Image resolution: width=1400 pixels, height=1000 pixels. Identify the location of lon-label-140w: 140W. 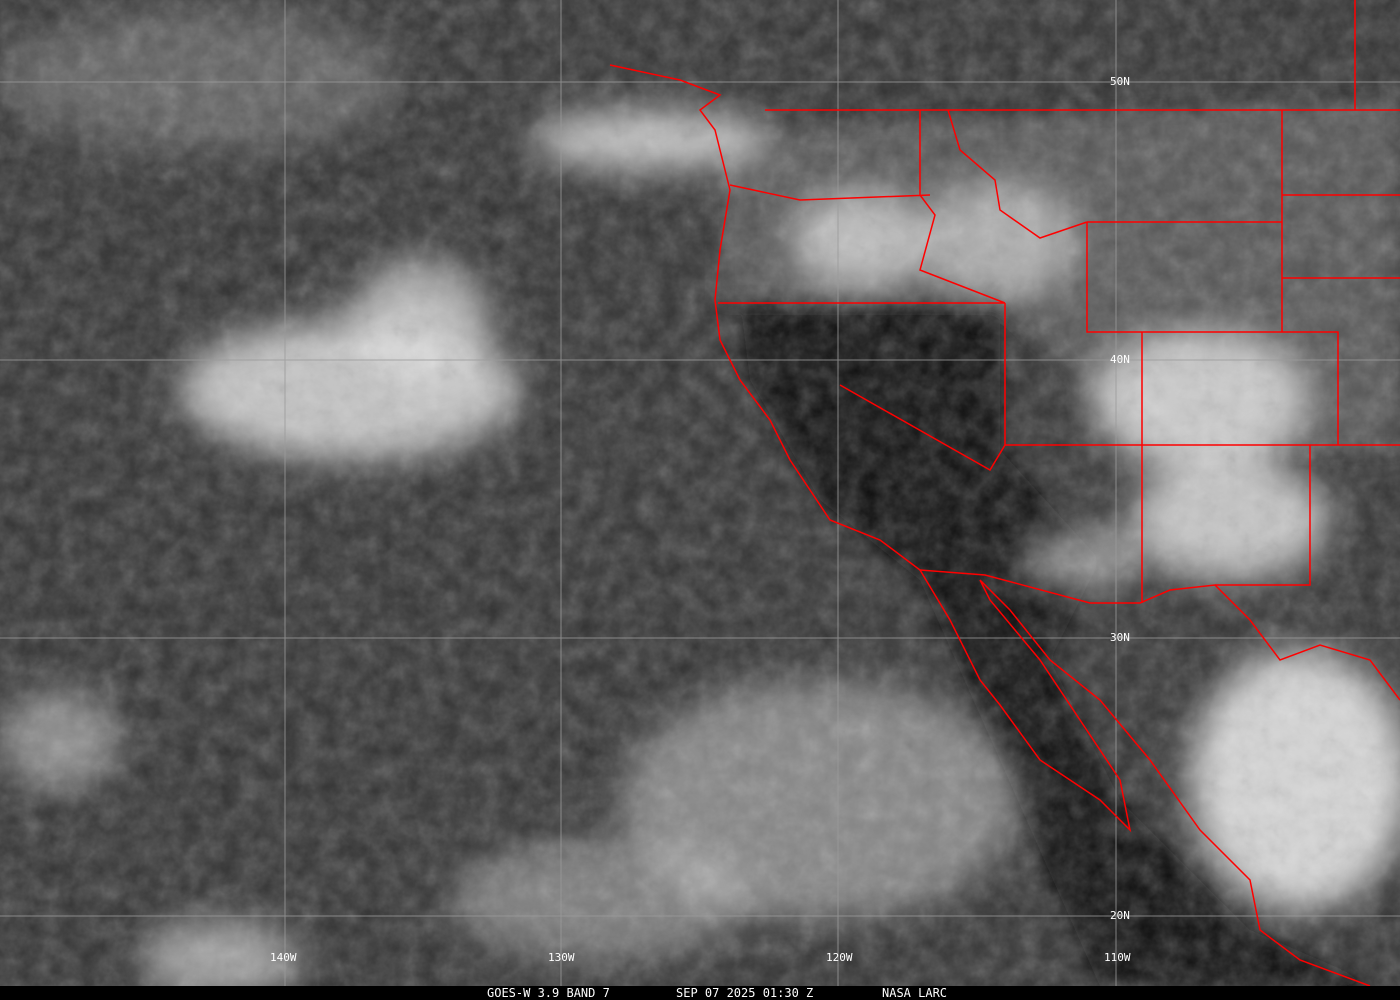
(283, 957).